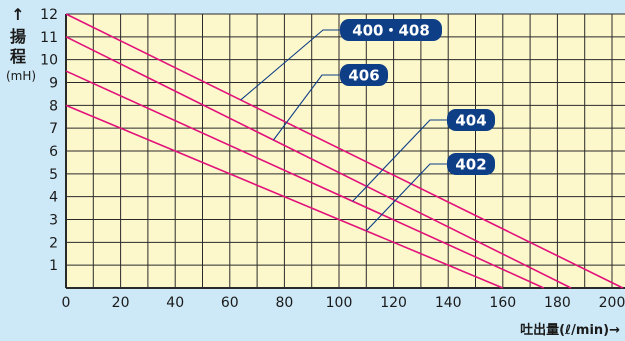 The width and height of the screenshot is (625, 341). What do you see at coordinates (53, 152) in the screenshot?
I see `y-tick-label: 6` at bounding box center [53, 152].